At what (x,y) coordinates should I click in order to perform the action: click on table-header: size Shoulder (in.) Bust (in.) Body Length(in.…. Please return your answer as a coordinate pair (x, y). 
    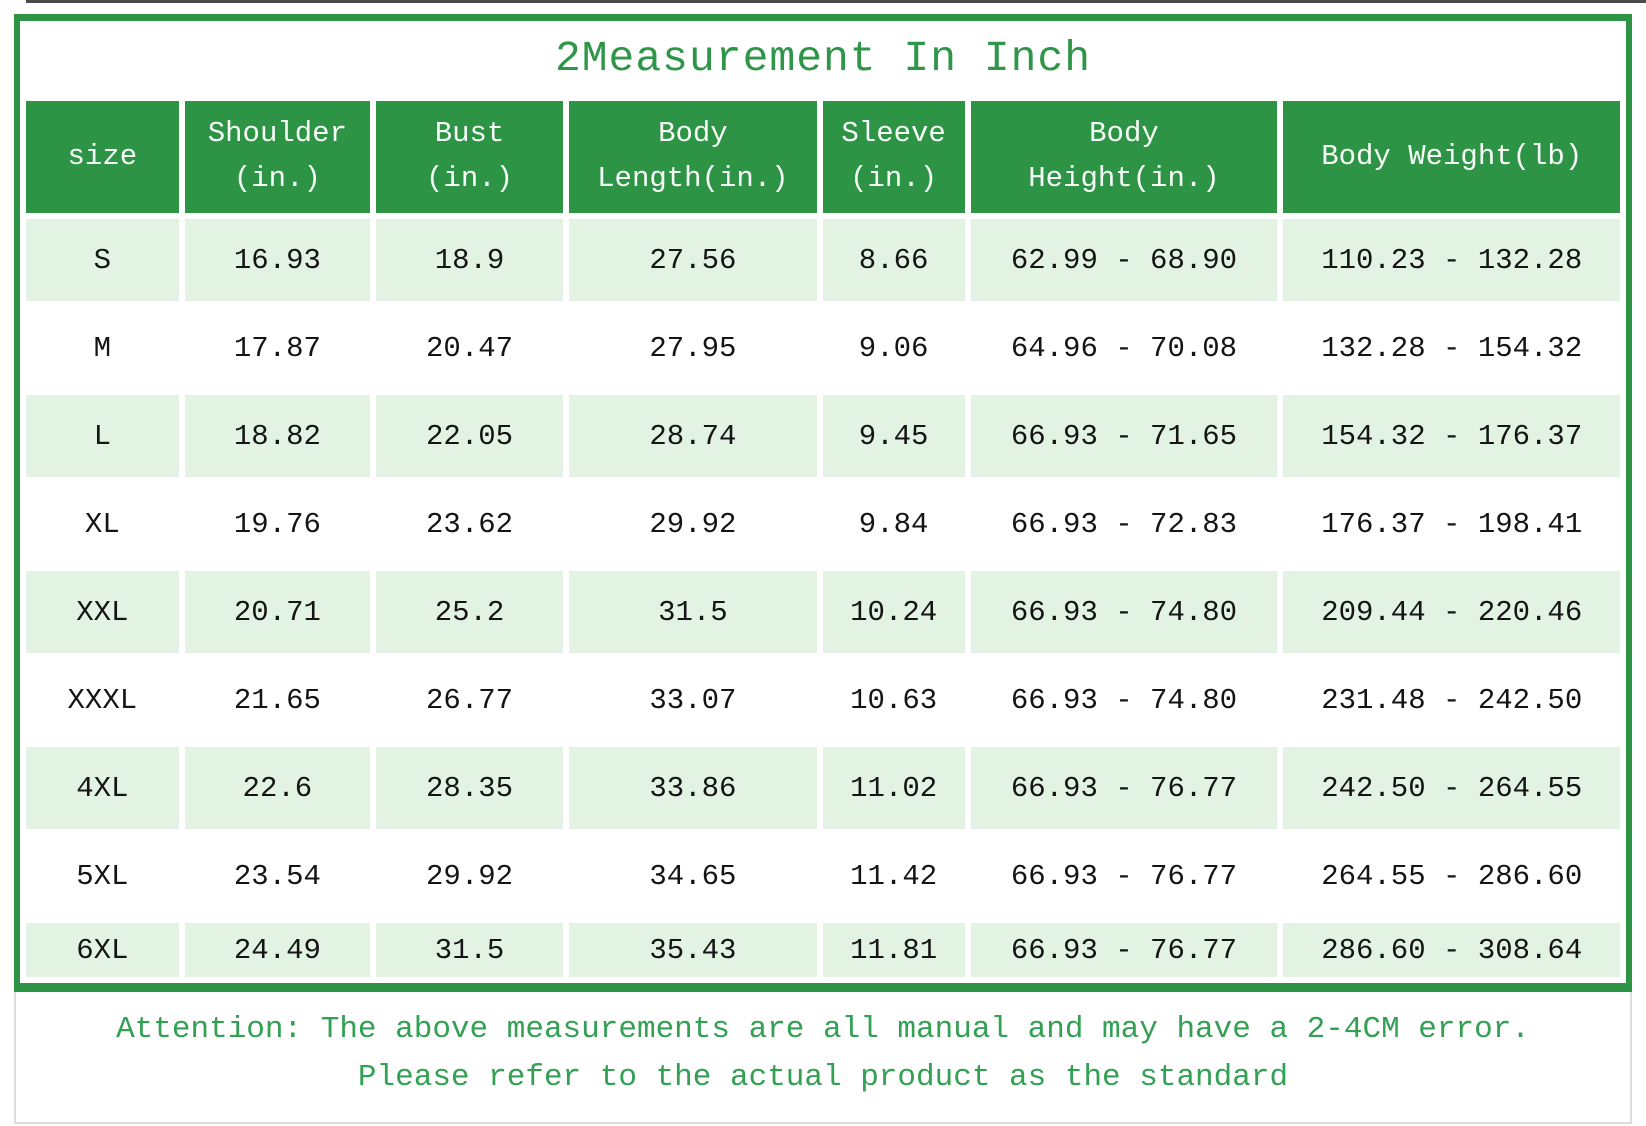
    Looking at the image, I should click on (823, 157).